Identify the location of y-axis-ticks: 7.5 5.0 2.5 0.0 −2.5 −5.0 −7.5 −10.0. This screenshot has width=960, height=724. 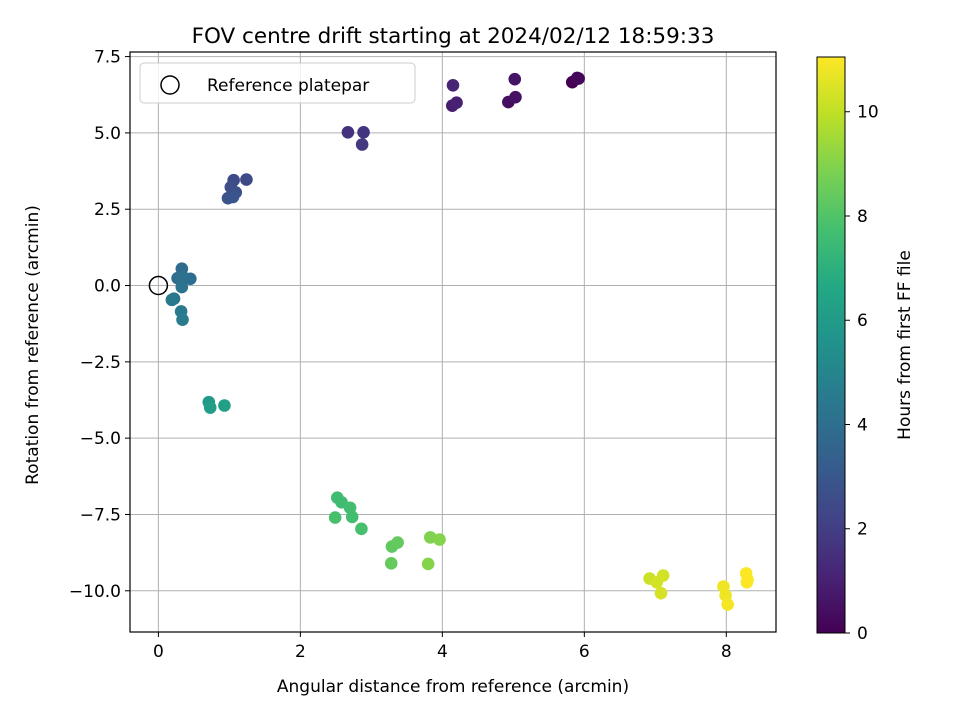
(99, 325).